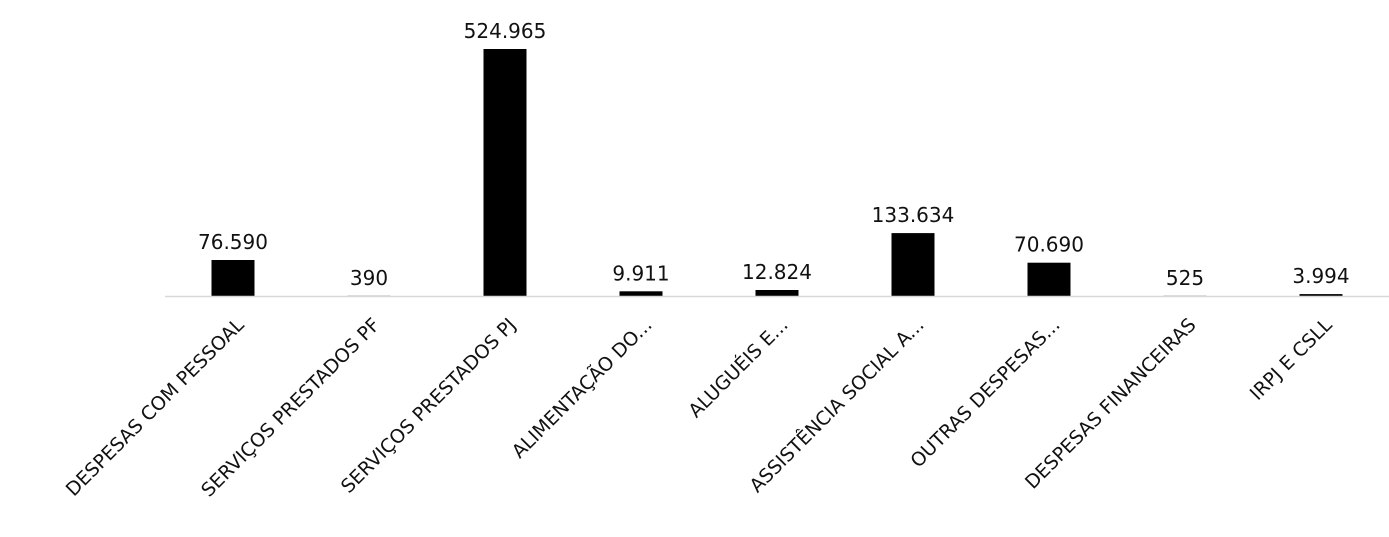 This screenshot has height=537, width=1389. Describe the element at coordinates (1320, 276) in the screenshot. I see `value-label-9: 3.994` at that location.